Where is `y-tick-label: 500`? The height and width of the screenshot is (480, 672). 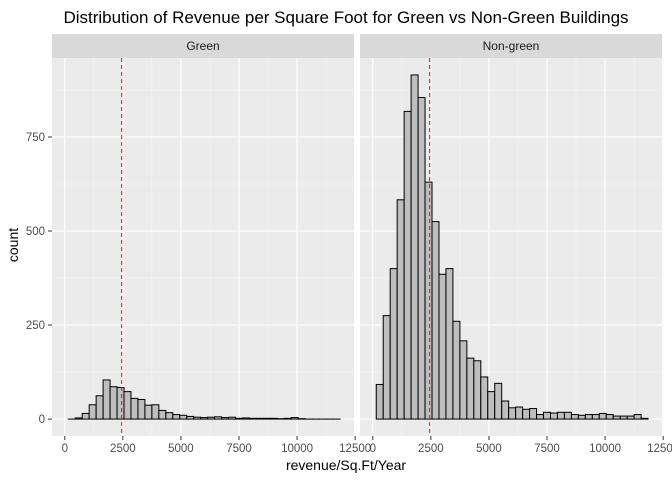 y-tick-label: 500 is located at coordinates (35, 232).